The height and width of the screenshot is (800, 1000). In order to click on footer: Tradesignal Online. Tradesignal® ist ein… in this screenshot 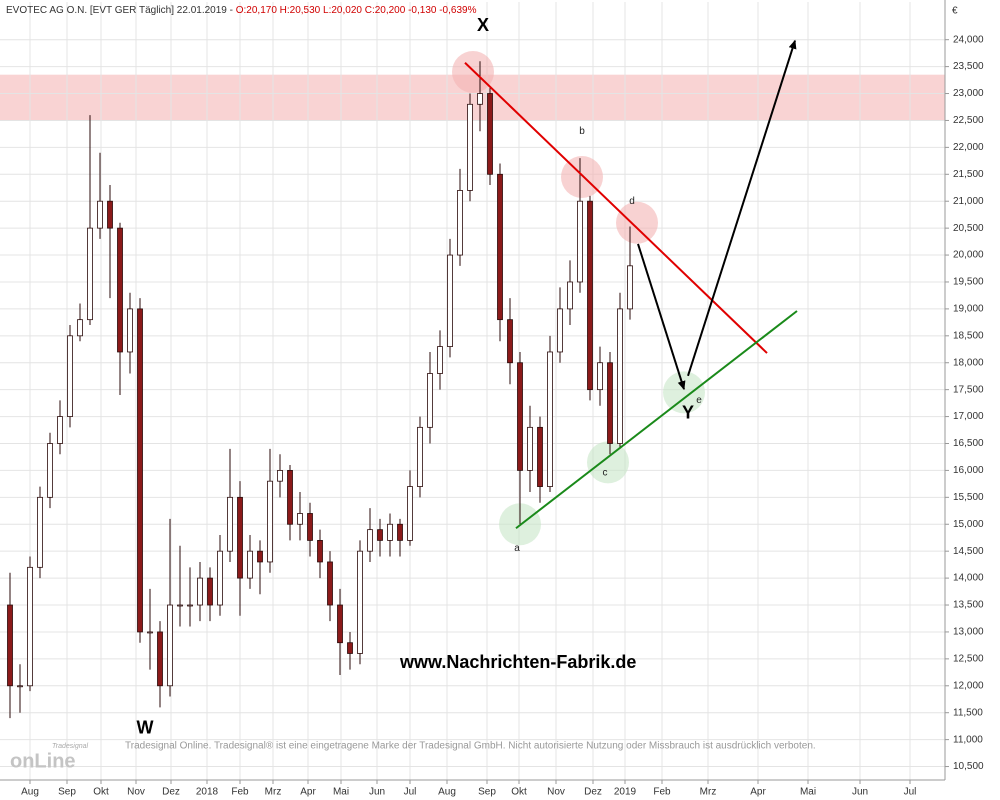, I will do `click(470, 746)`.